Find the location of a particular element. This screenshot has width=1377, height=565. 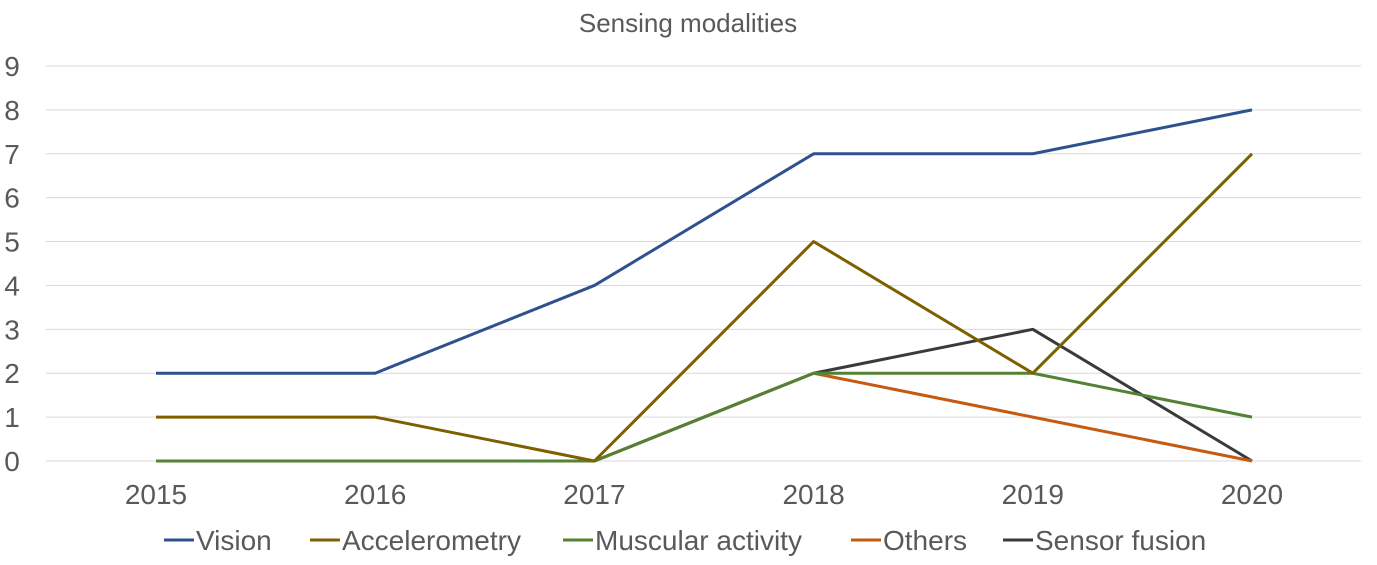

y-tick-label: 3 is located at coordinates (12, 329).